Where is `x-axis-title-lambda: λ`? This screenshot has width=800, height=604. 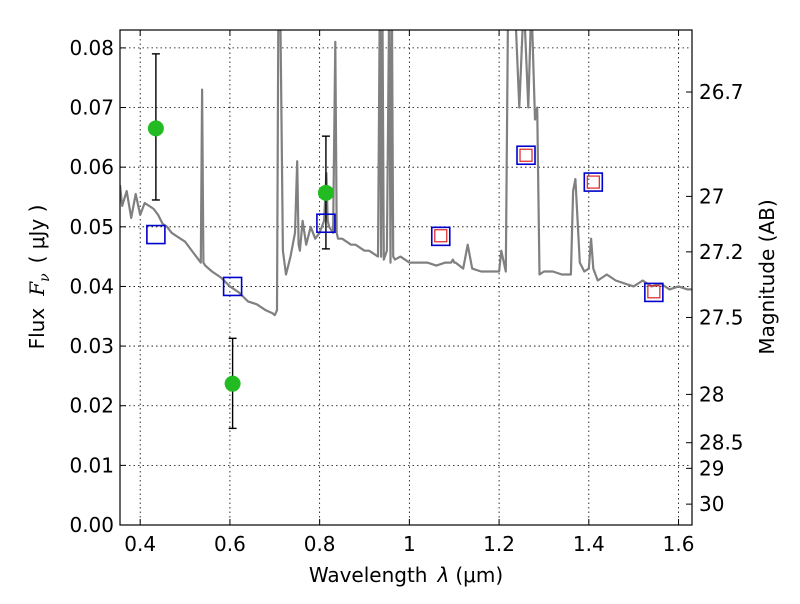
x-axis-title-lambda: λ is located at coordinates (443, 575).